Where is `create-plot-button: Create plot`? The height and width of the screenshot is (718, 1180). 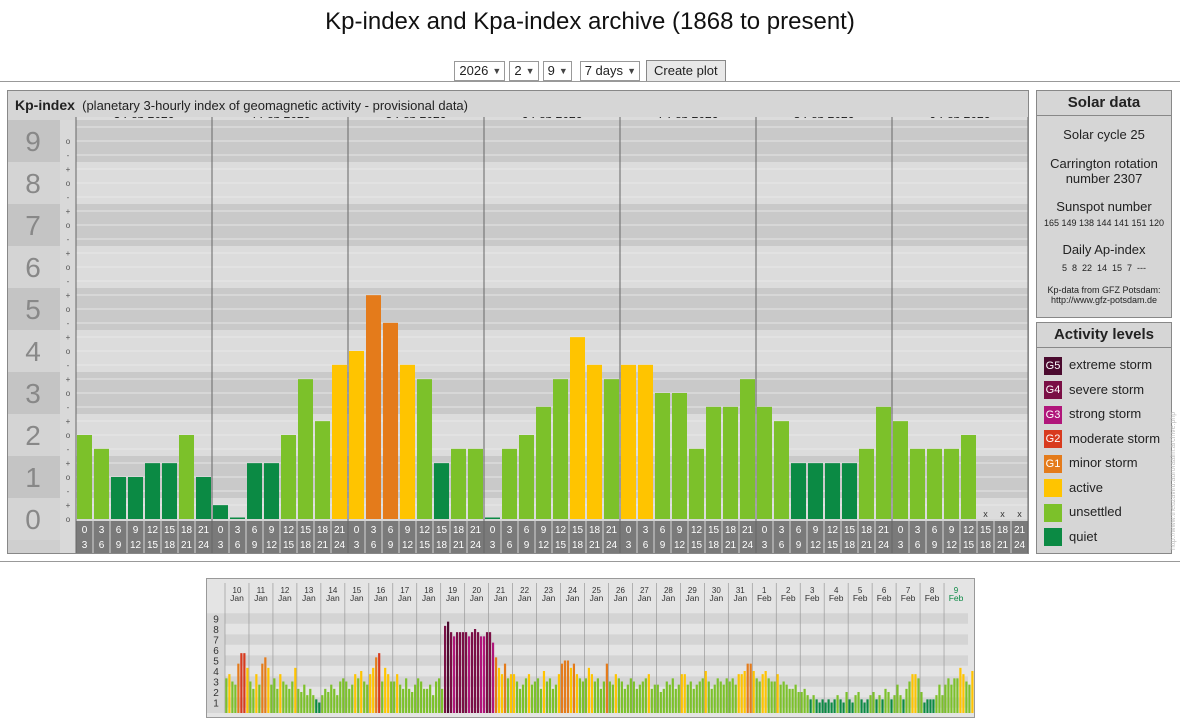
create-plot-button: Create plot is located at coordinates (686, 71).